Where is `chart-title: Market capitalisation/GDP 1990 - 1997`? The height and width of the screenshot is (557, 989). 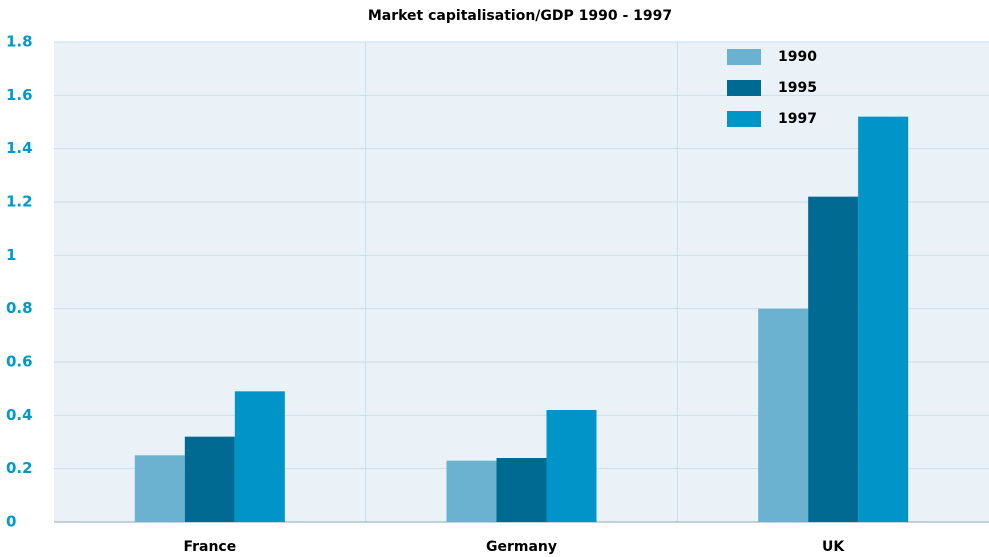 chart-title: Market capitalisation/GDP 1990 - 1997 is located at coordinates (520, 16).